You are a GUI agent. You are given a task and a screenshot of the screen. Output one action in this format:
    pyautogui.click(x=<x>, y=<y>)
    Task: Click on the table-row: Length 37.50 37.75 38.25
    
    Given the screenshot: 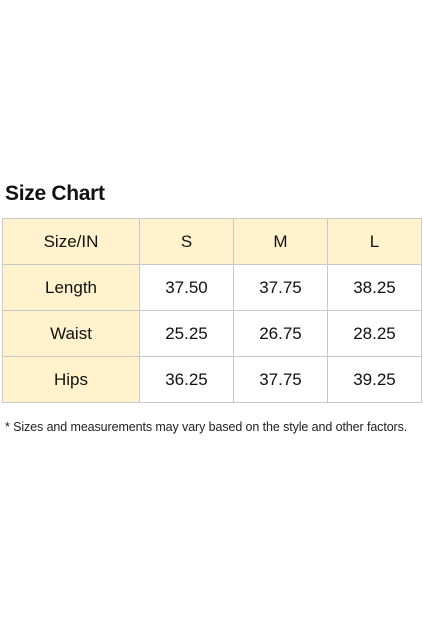 What is the action you would take?
    pyautogui.click(x=212, y=287)
    